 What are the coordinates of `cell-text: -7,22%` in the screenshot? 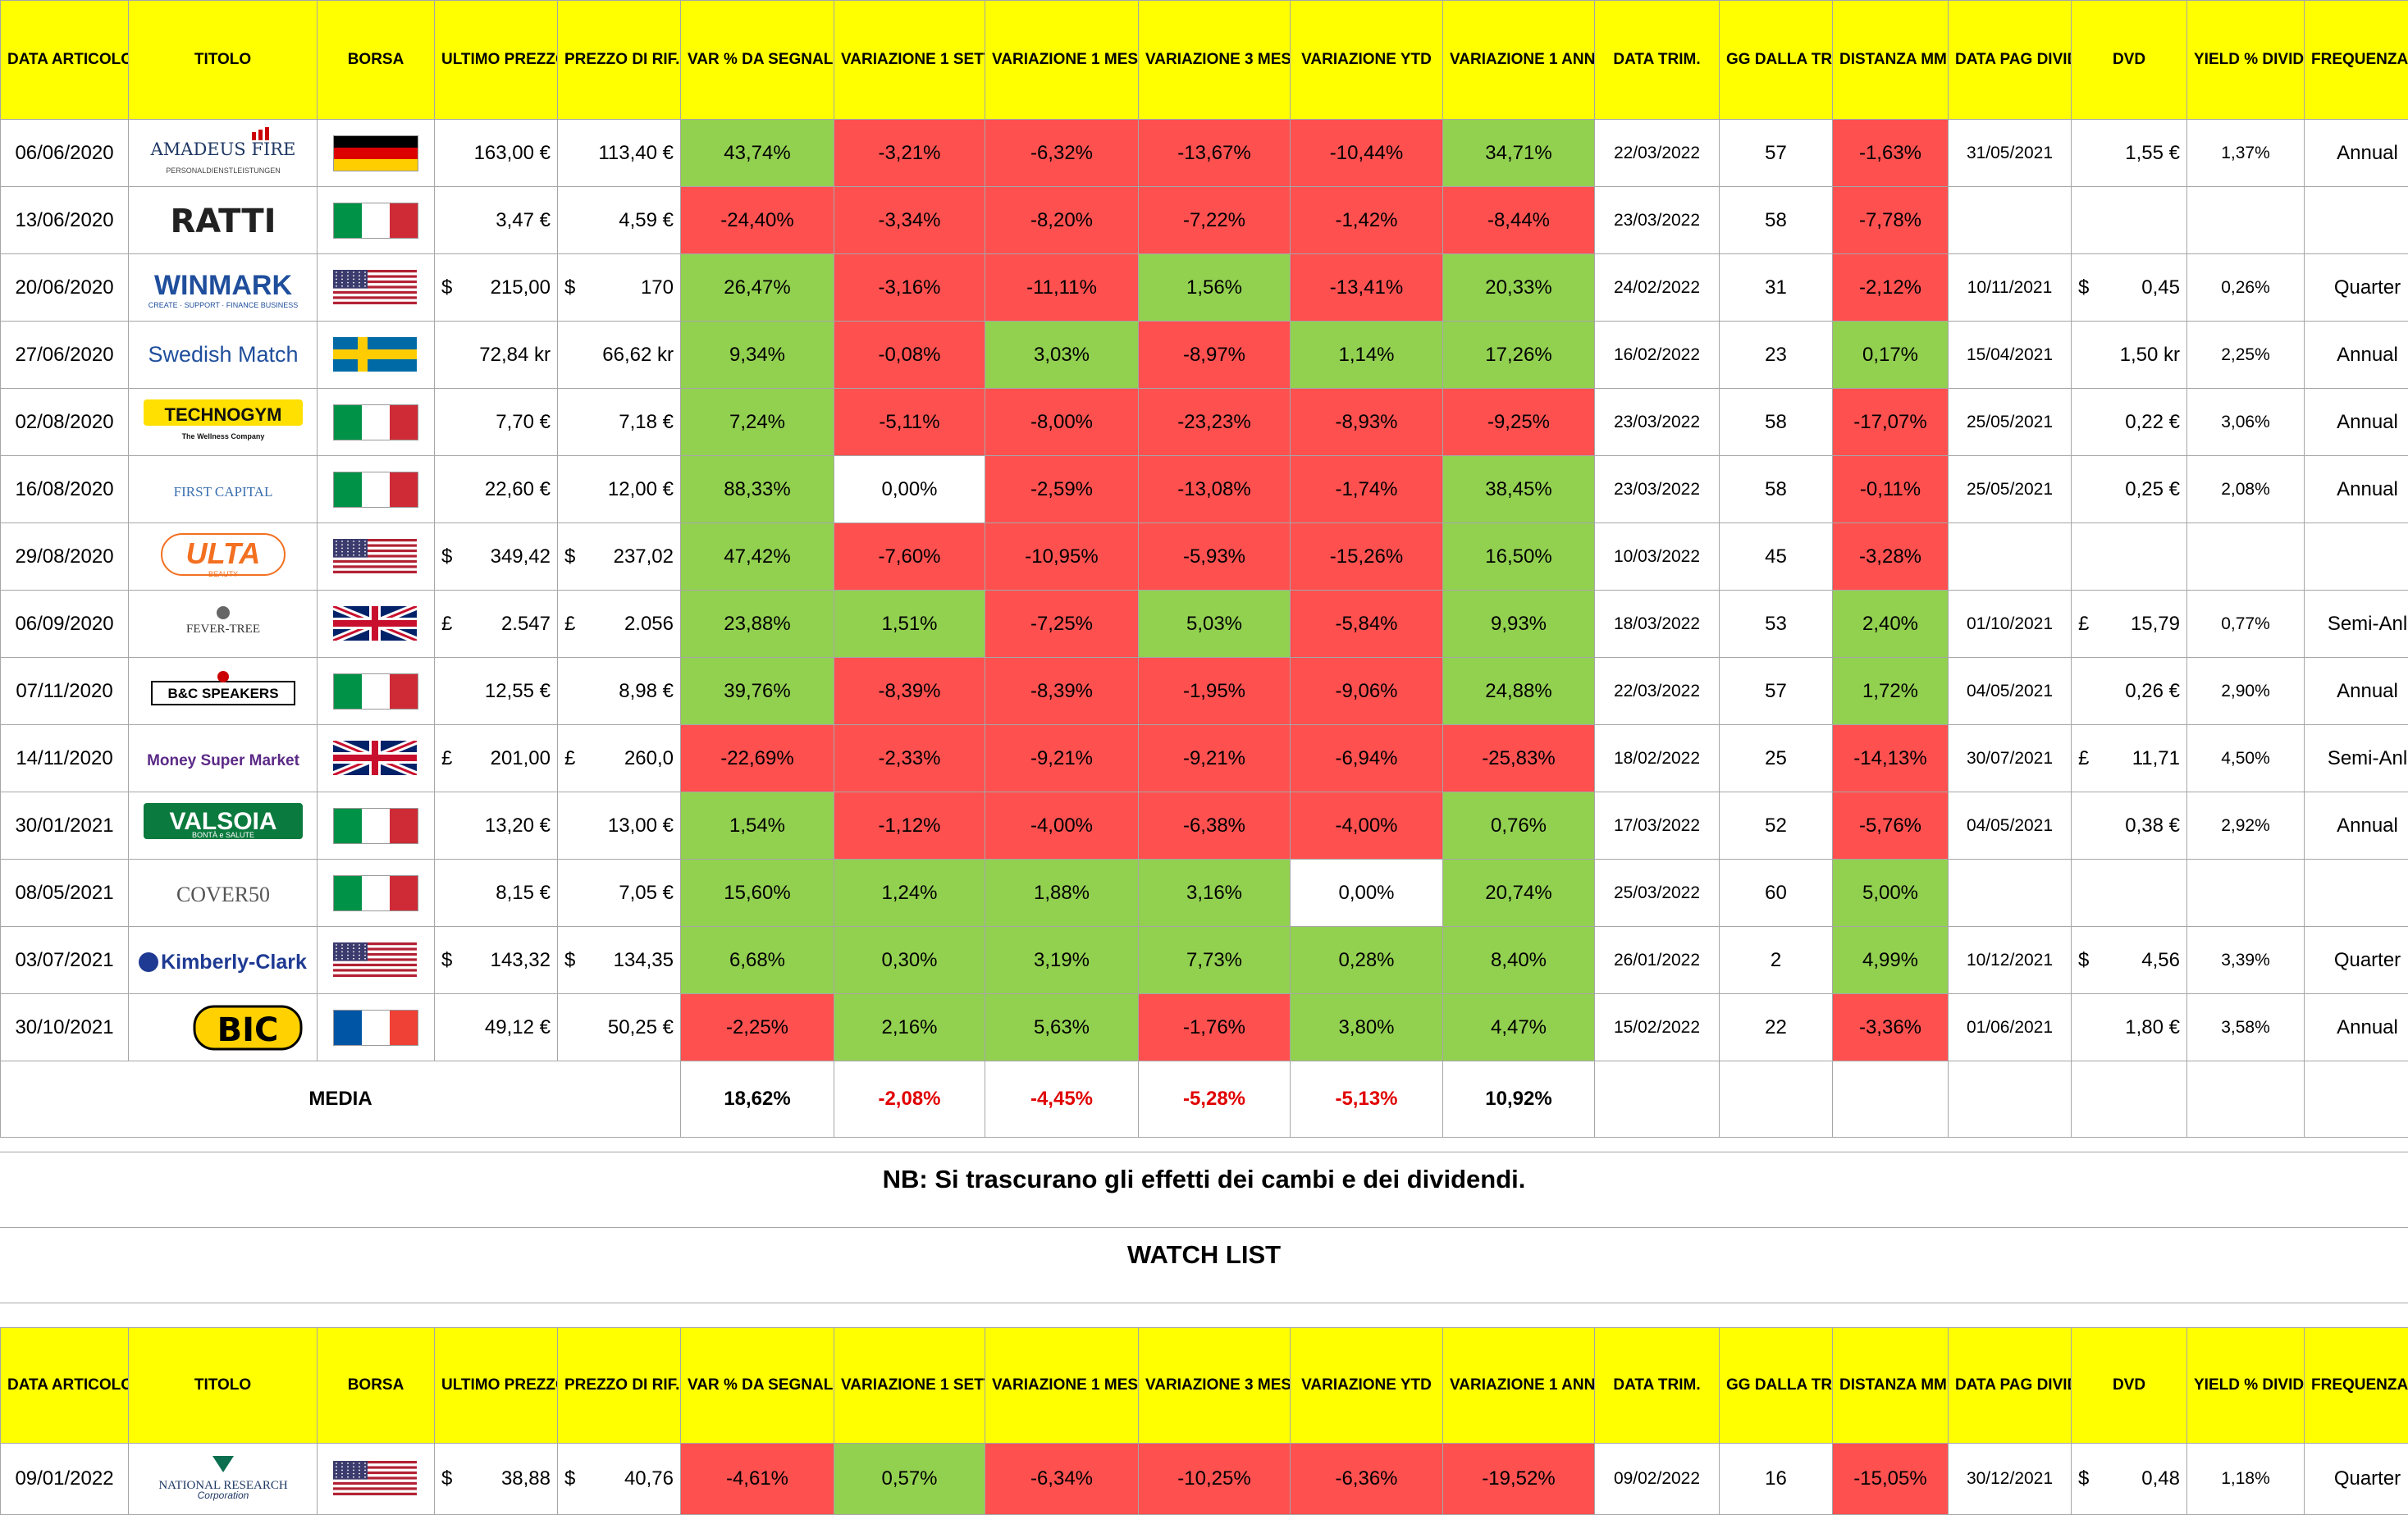 It's located at (1214, 220).